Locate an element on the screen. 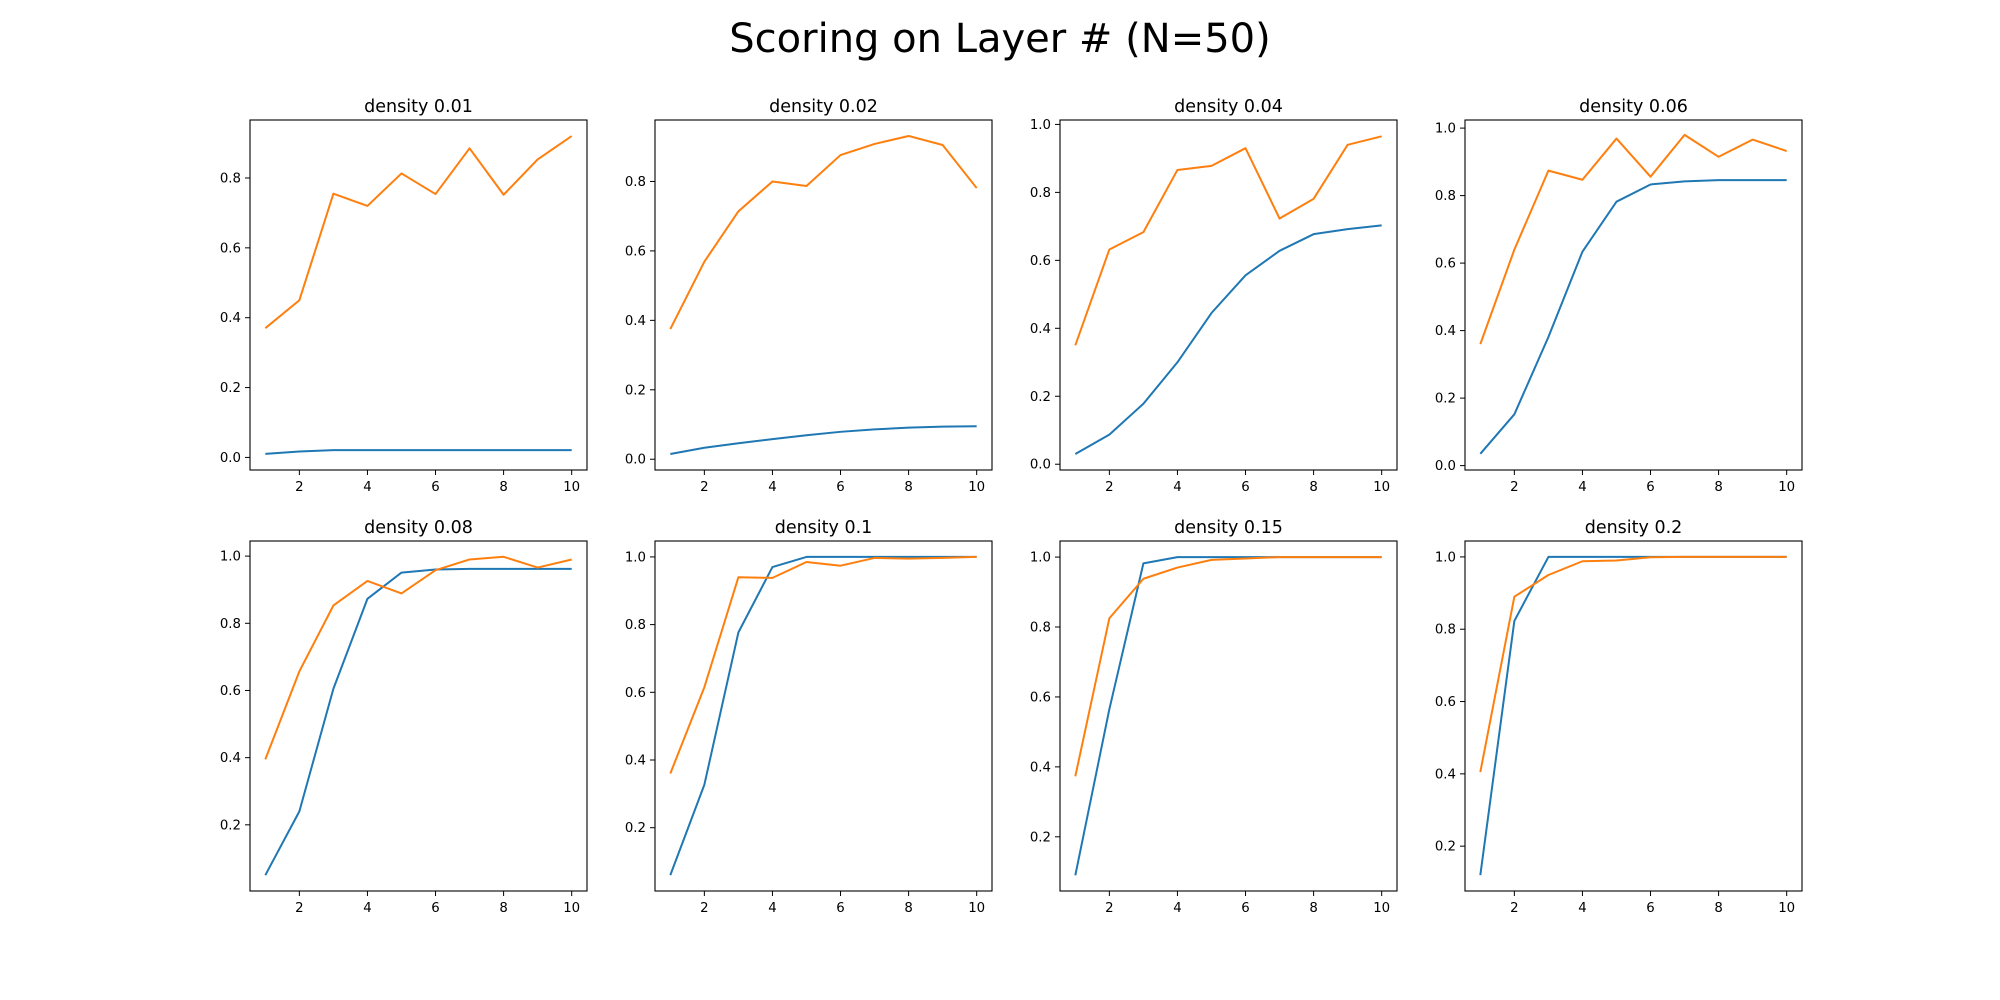  subplot-7: density 0.15 2 4 6 8 10 0.2 0.4 0.6 0.8 1.0 is located at coordinates (1214, 717).